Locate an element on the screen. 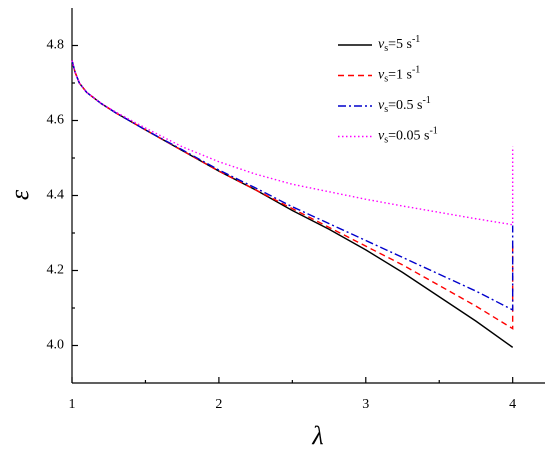  y-tick-label: 4.0 is located at coordinates (56, 345).